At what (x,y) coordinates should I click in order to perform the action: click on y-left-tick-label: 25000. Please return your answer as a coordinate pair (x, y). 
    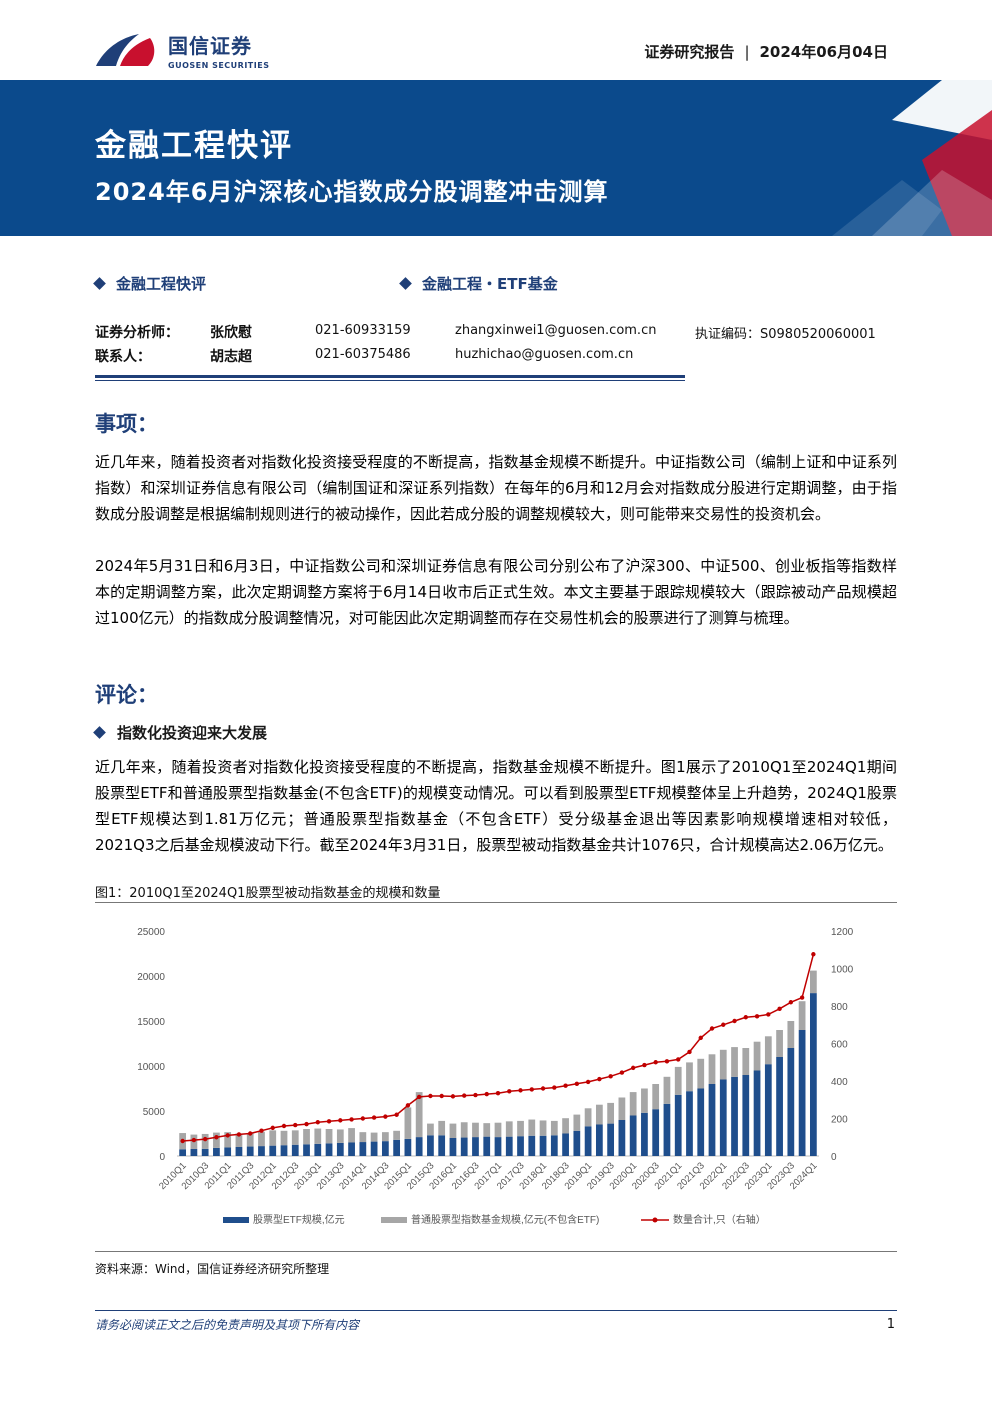
    Looking at the image, I should click on (151, 932).